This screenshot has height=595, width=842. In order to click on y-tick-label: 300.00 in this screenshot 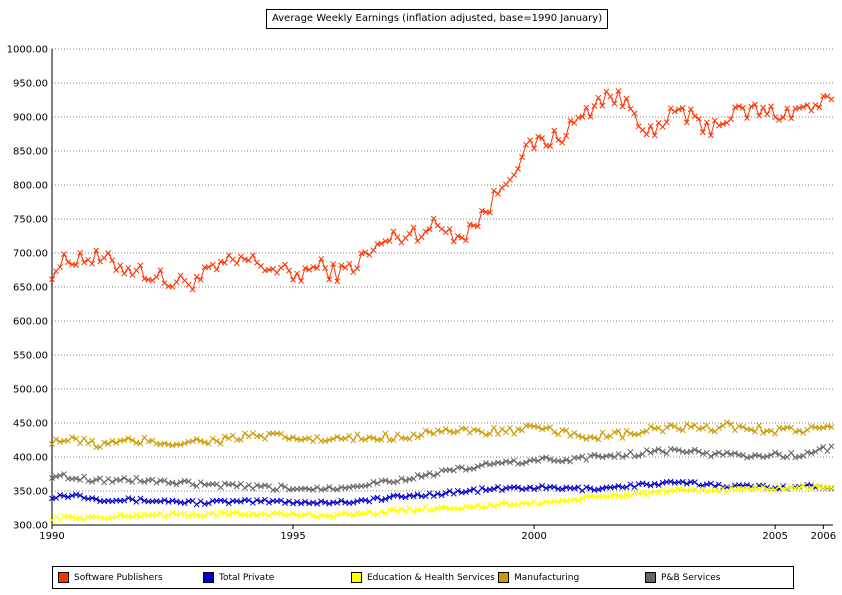, I will do `click(30, 526)`.